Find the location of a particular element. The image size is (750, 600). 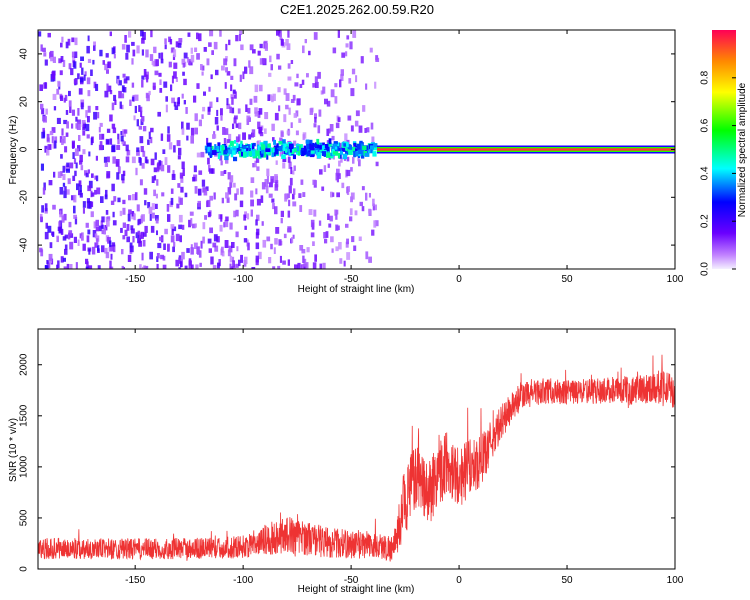

colorbar-tick-label: 0.0 is located at coordinates (705, 269).